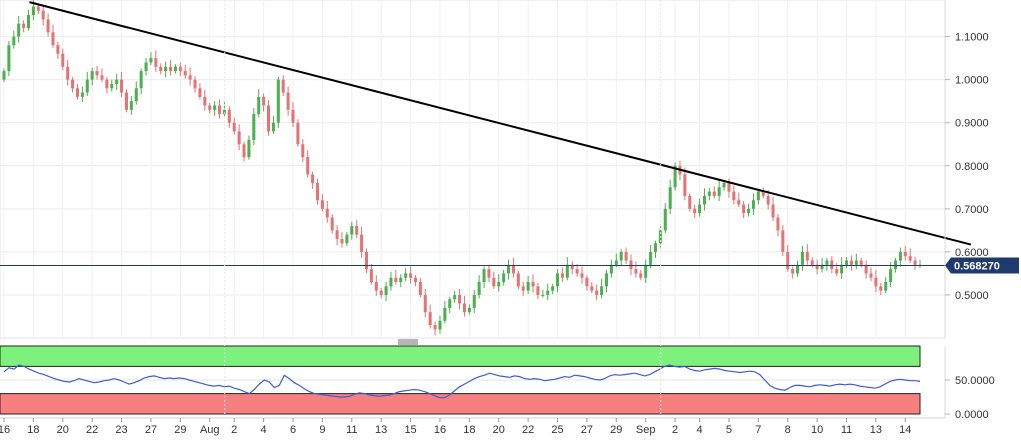  What do you see at coordinates (151, 430) in the screenshot?
I see `date-tick-label: 27` at bounding box center [151, 430].